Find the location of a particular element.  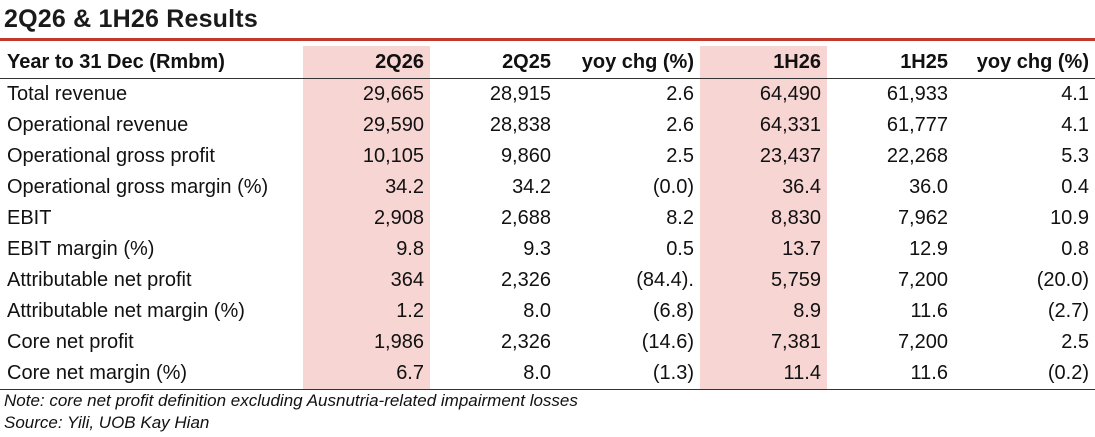

row-label: Operational gross profit is located at coordinates (111, 156).